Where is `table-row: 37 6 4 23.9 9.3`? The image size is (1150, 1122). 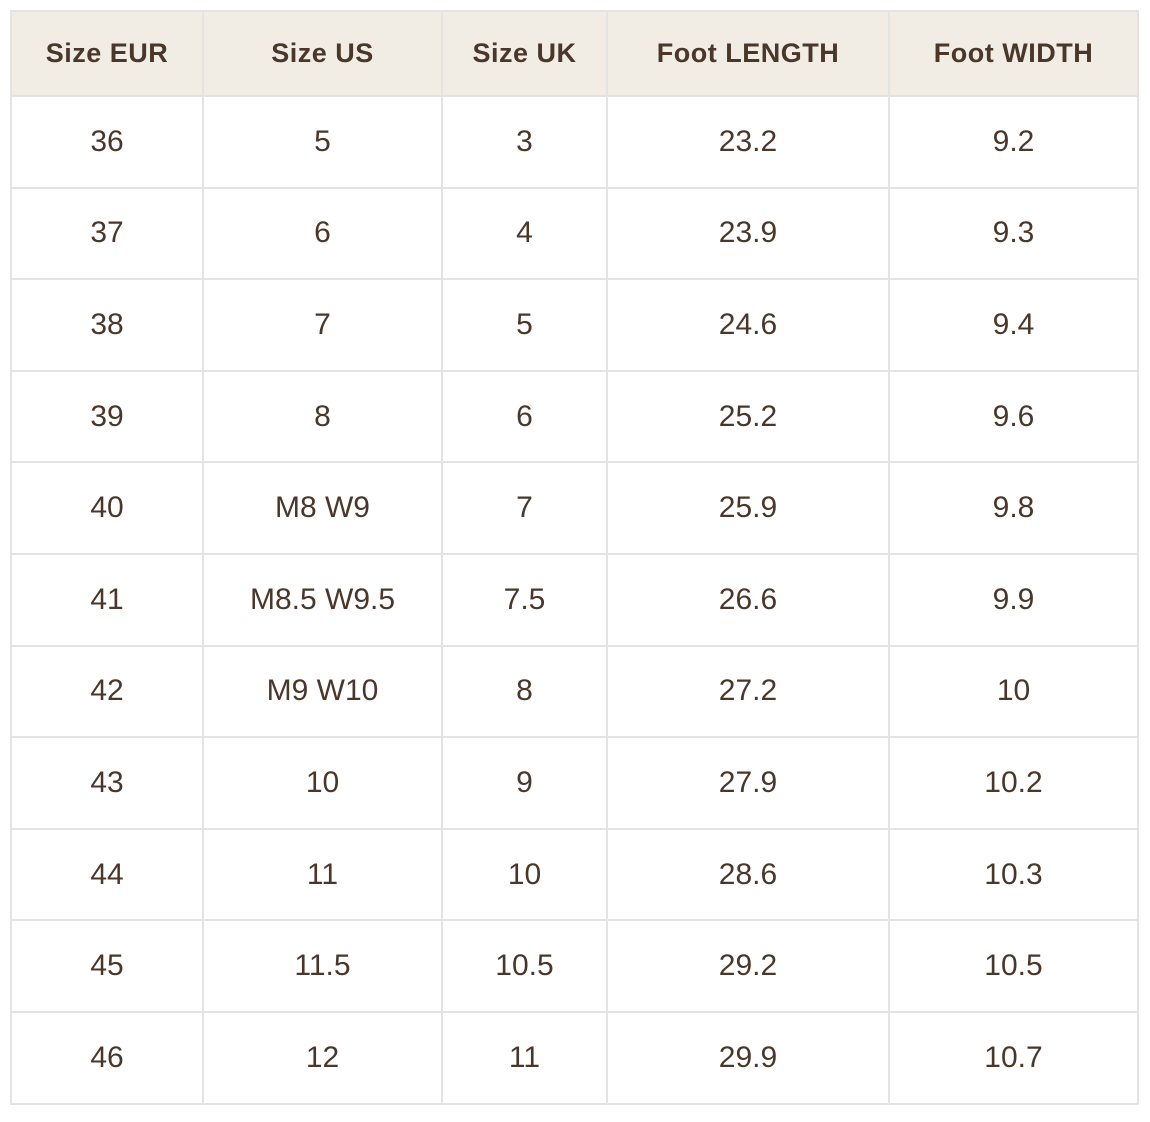 table-row: 37 6 4 23.9 9.3 is located at coordinates (574, 233).